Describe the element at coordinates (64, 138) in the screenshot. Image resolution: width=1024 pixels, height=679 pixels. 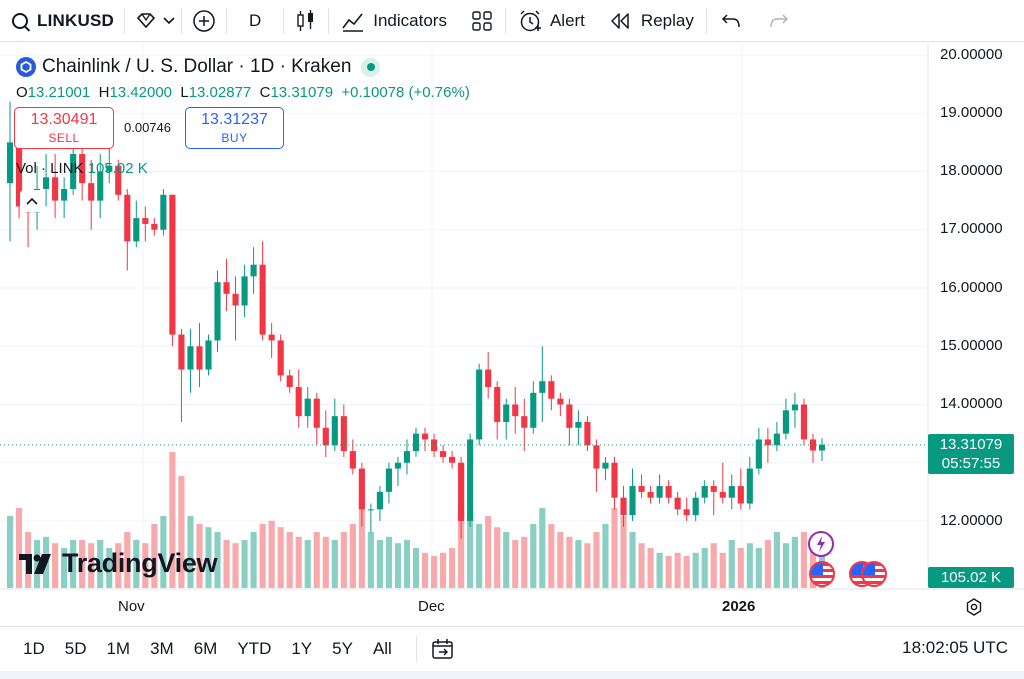
I see `sell-label: SELL` at that location.